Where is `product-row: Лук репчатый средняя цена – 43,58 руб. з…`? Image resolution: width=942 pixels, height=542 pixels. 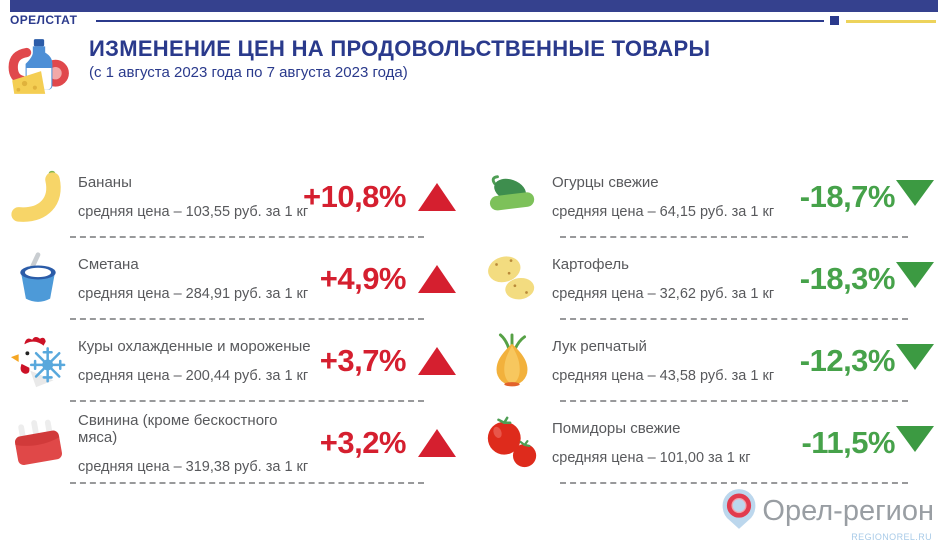
product-row: Лук репчатый средняя цена – 43,58 руб. з… is located at coordinates (708, 361).